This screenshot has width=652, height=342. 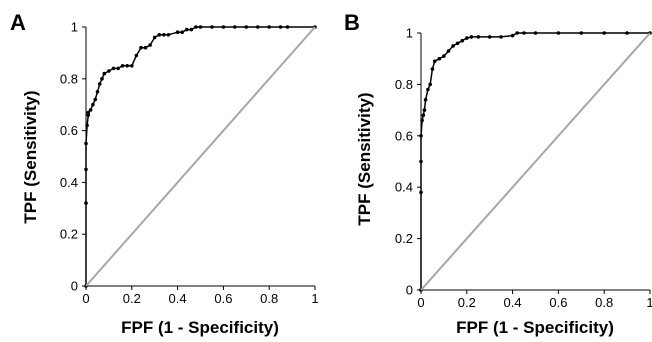 What do you see at coordinates (513, 302) in the screenshot?
I see `x-tick-label-b: 0.4` at bounding box center [513, 302].